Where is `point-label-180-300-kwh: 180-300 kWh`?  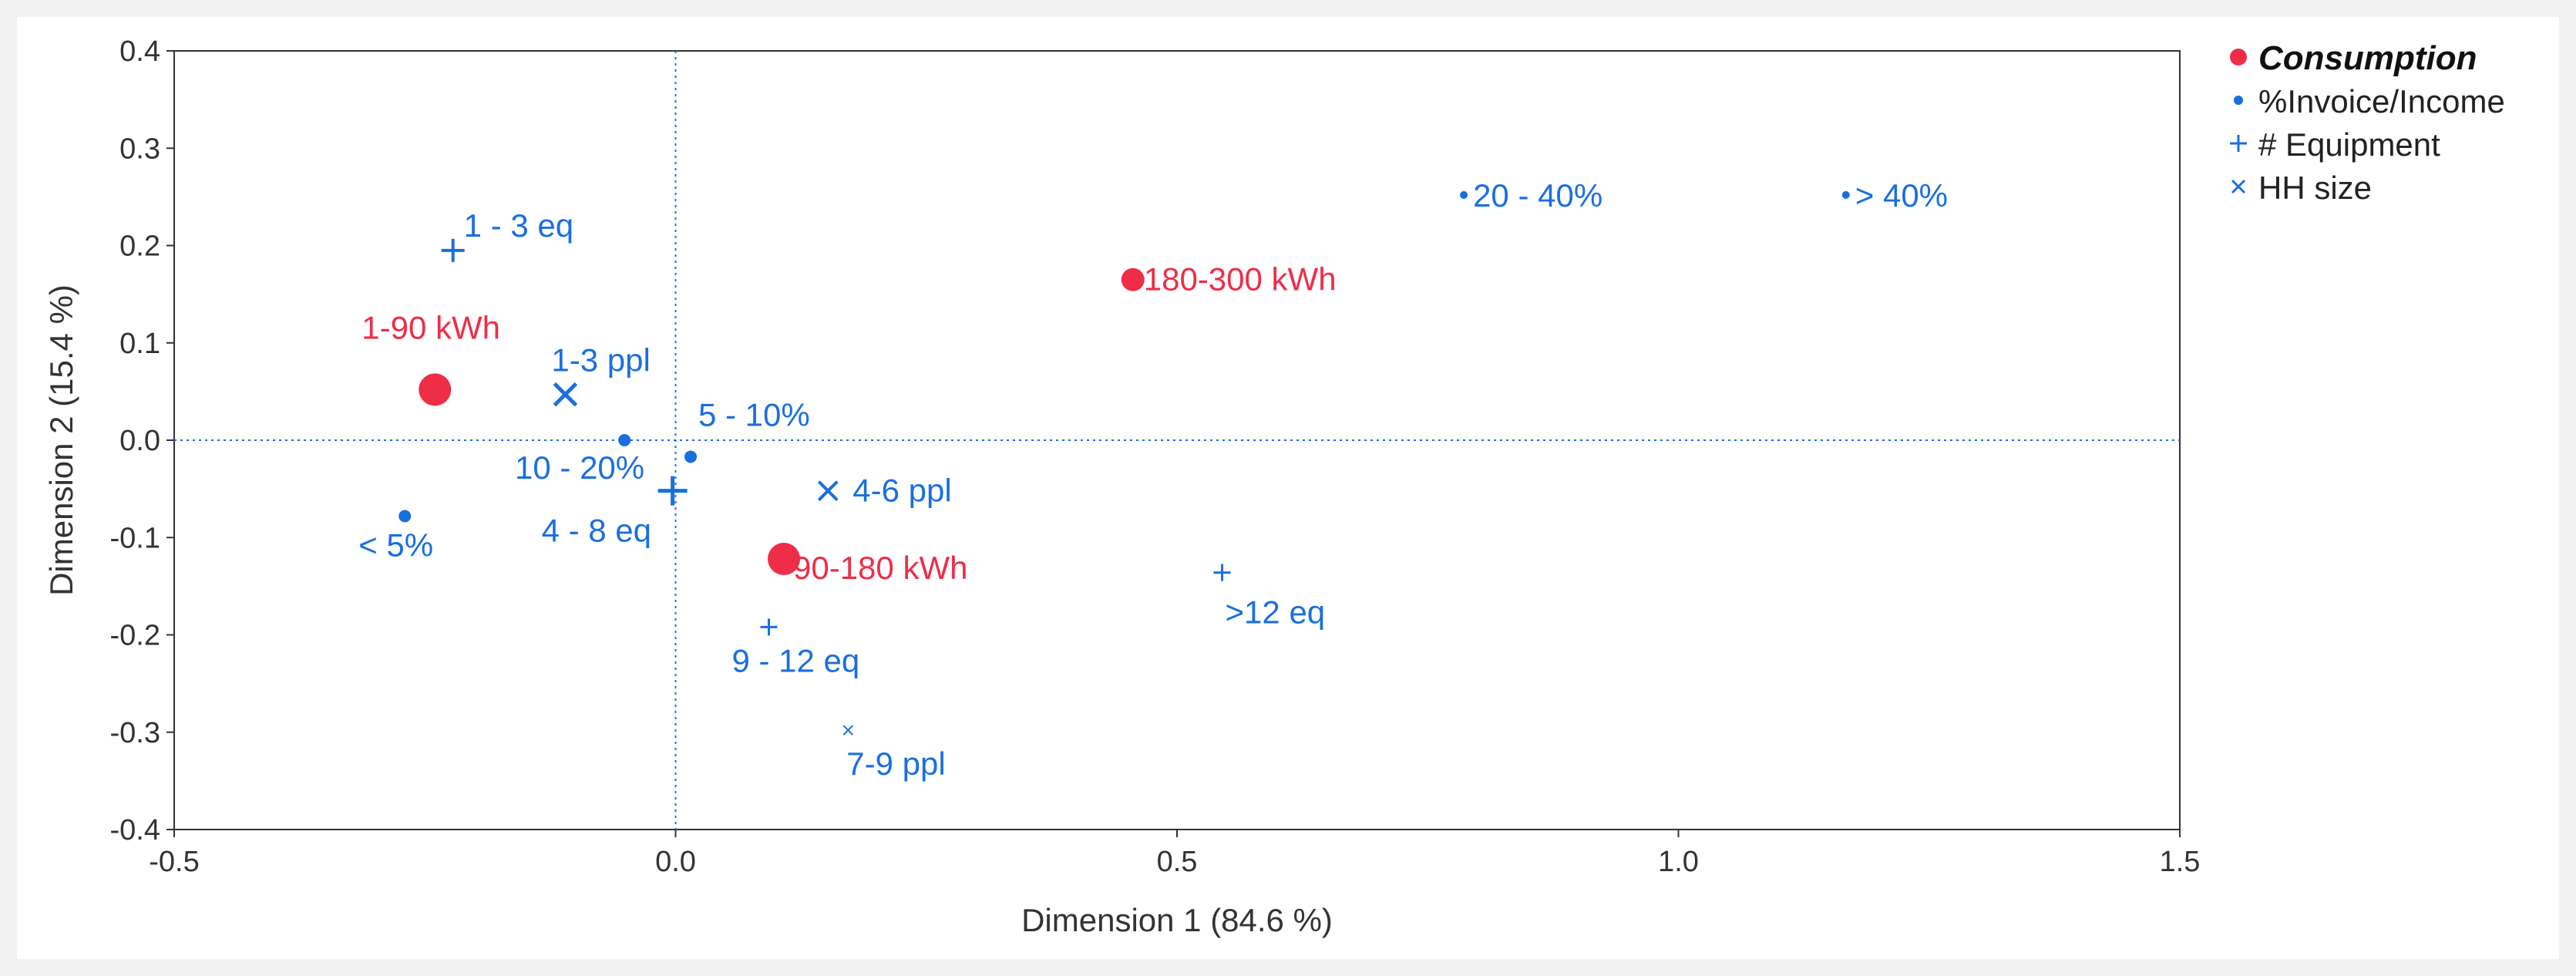 point-label-180-300-kwh: 180-300 kWh is located at coordinates (1240, 279).